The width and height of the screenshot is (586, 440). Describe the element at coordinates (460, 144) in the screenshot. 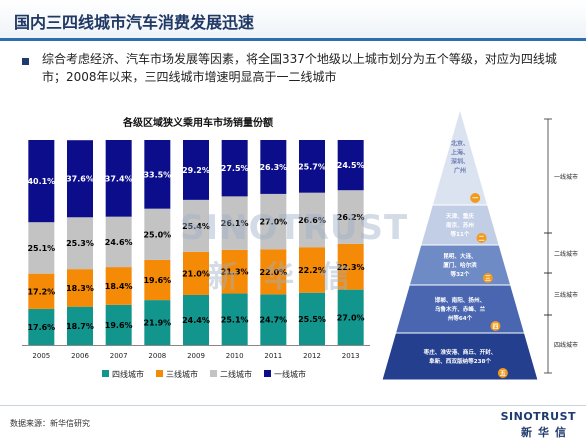

I see `pyramid-tier-label: 北京、` at that location.